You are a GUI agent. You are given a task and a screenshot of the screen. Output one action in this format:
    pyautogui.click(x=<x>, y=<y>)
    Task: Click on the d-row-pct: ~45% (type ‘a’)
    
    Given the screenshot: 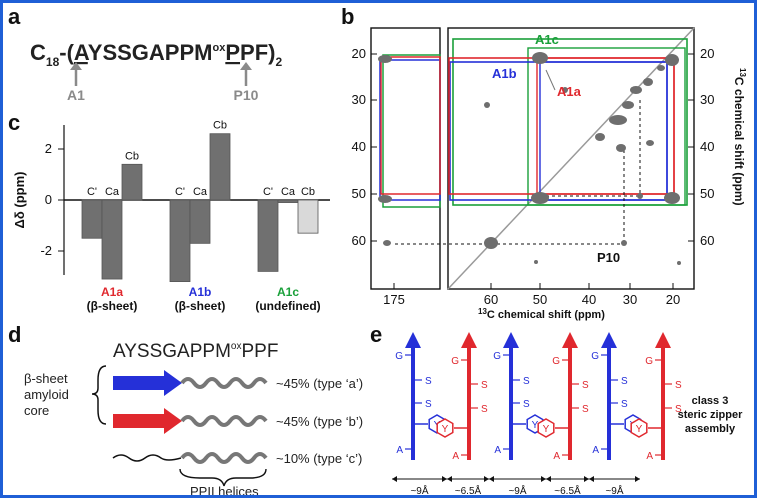 What is the action you would take?
    pyautogui.click(x=319, y=383)
    